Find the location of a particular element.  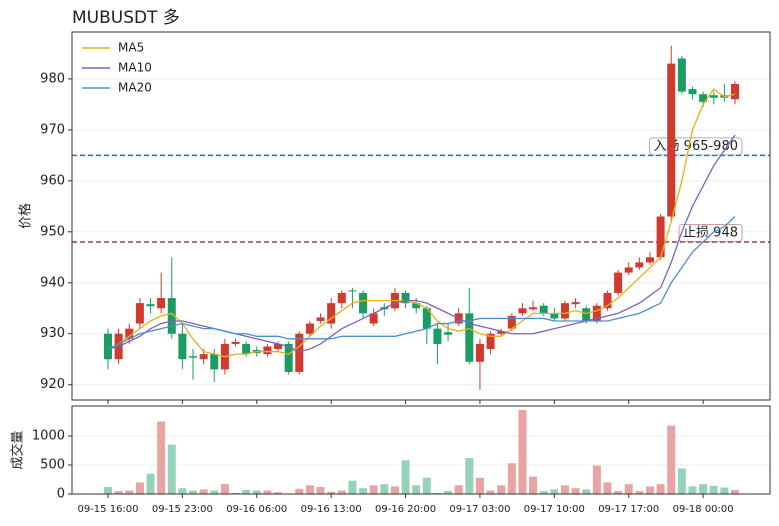

x-tick-label: 09-17 03:00 is located at coordinates (479, 509).